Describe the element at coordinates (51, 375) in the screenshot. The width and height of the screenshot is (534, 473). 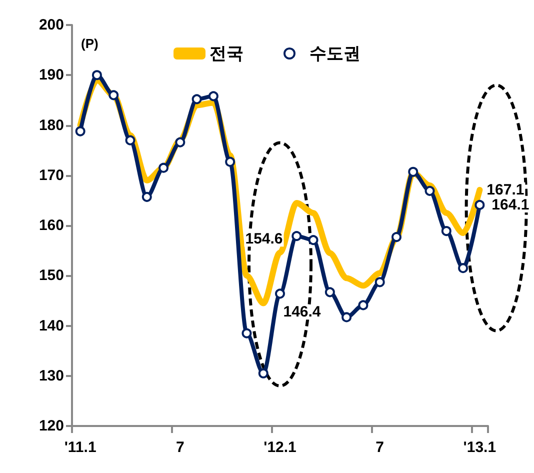
I see `y-tick-label: 130` at that location.